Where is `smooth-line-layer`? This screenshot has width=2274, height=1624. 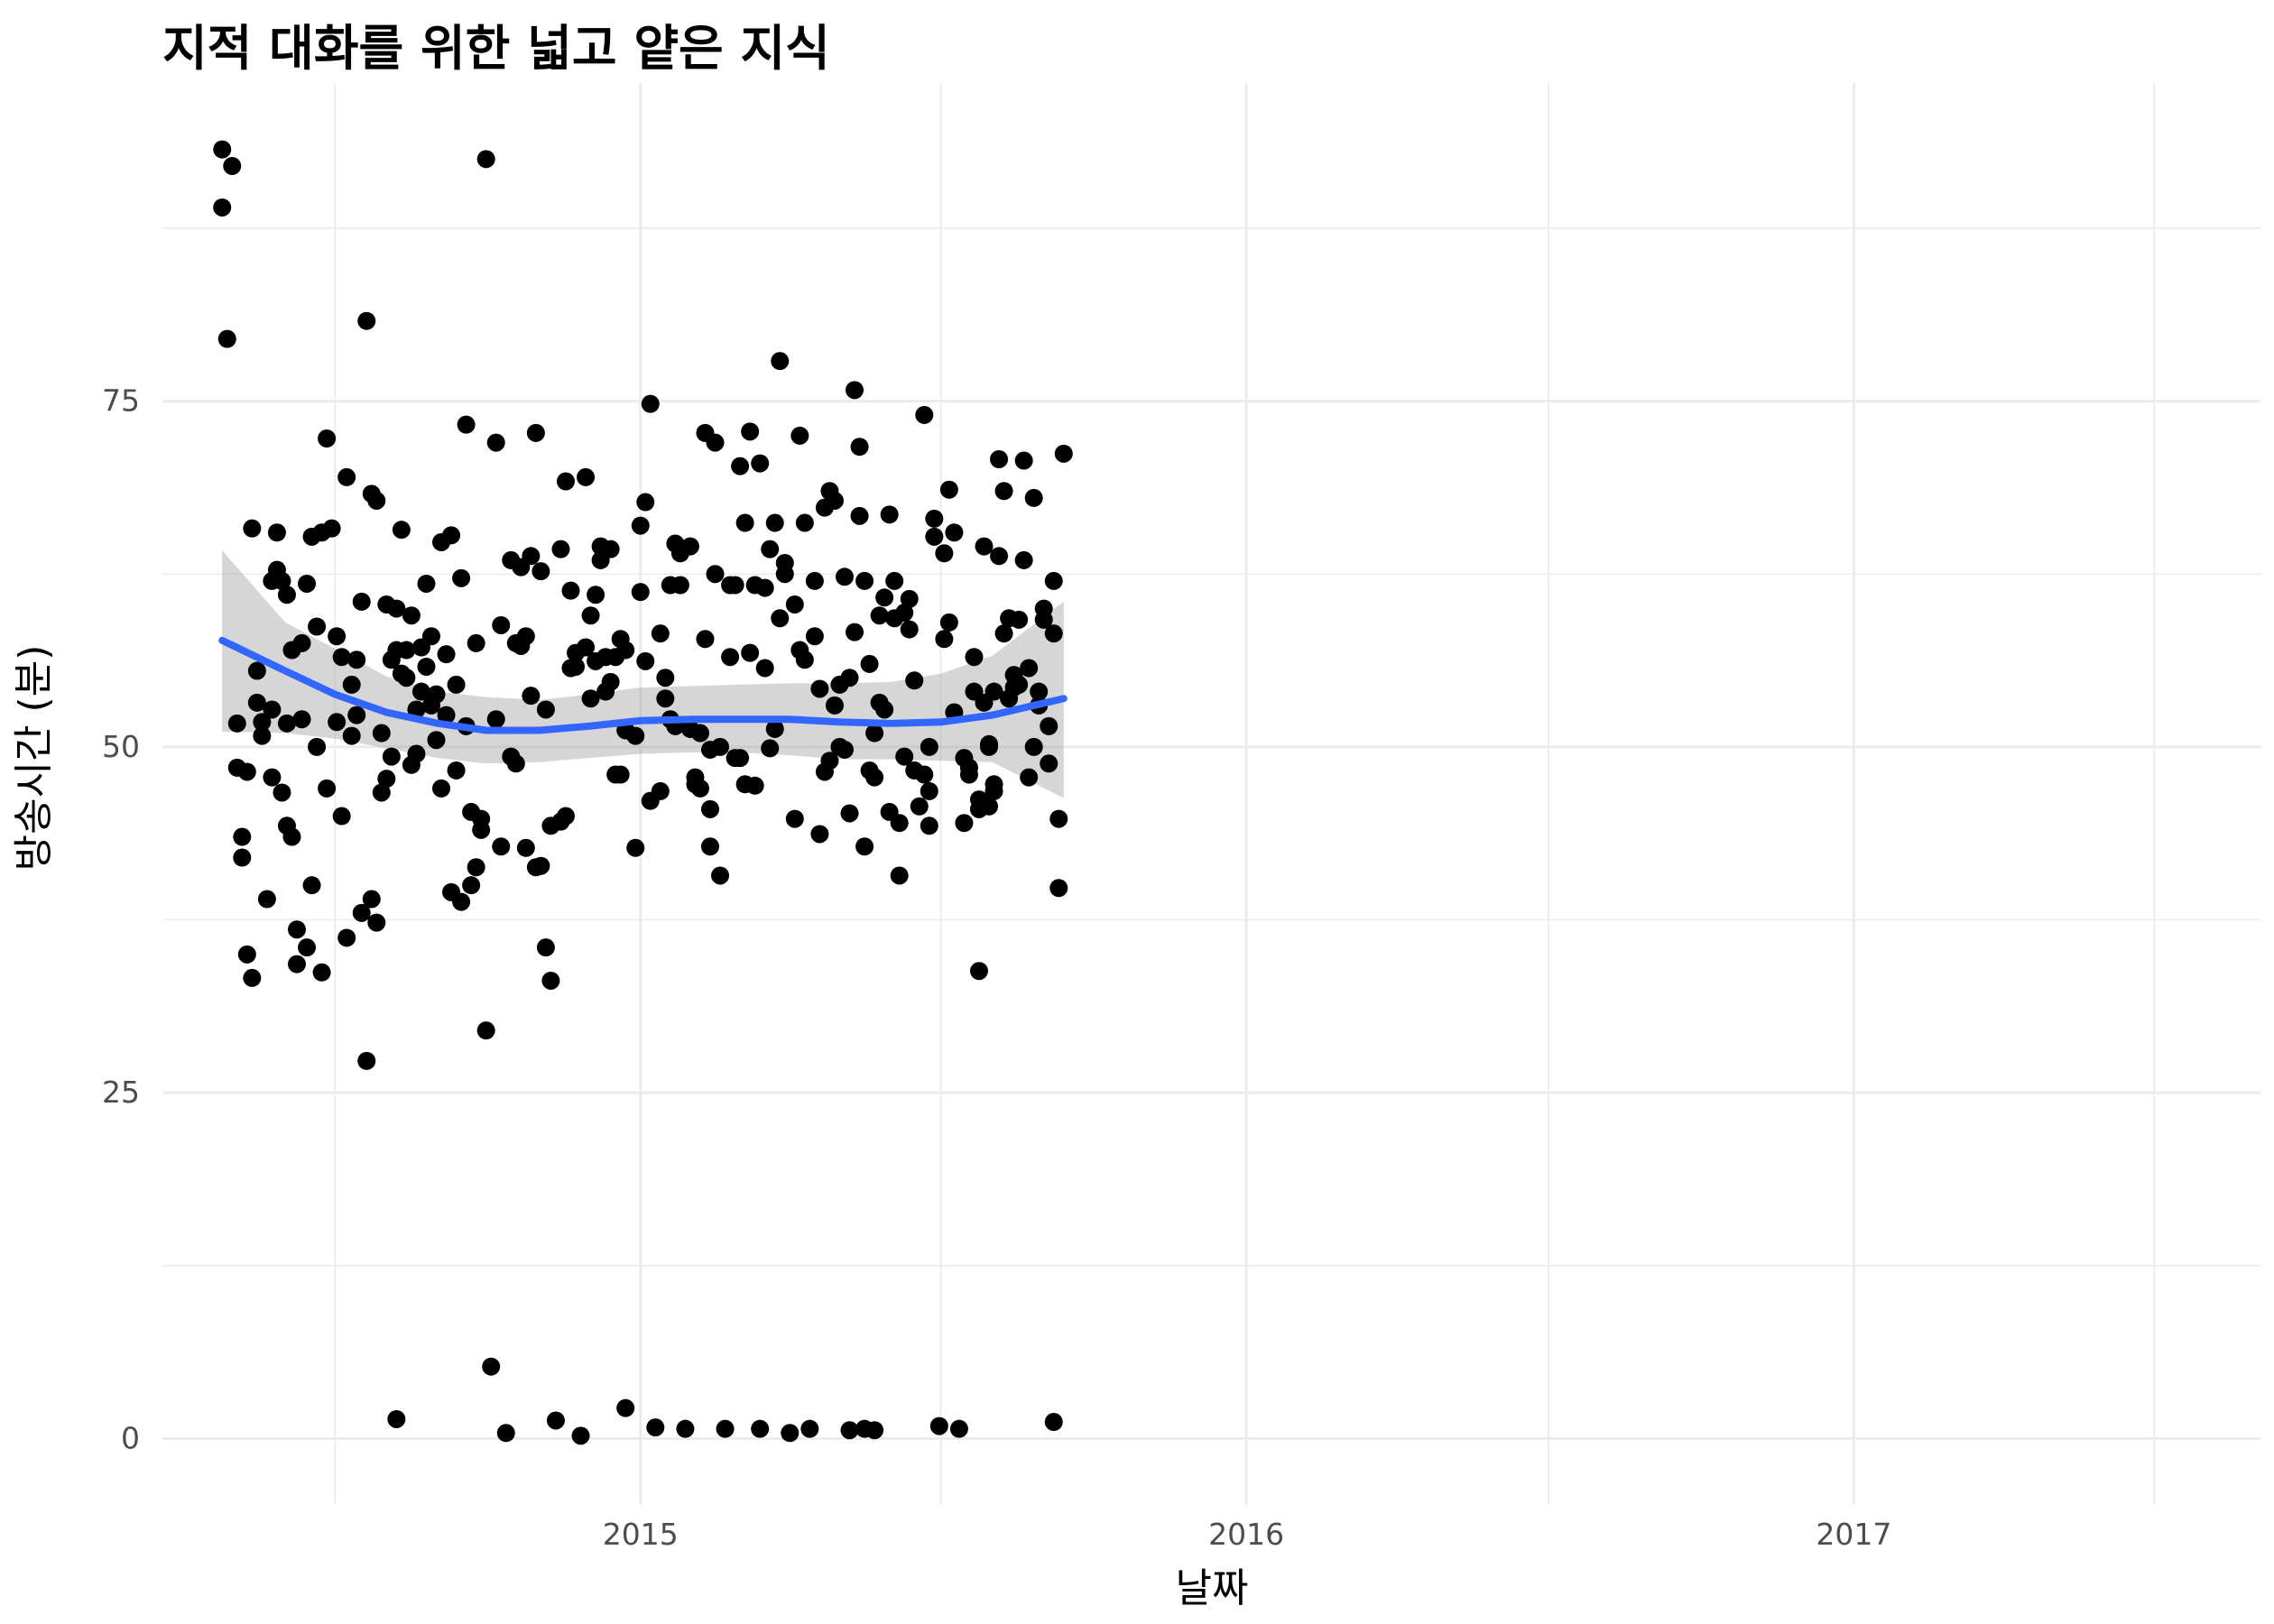
smooth-line-layer is located at coordinates (643, 685).